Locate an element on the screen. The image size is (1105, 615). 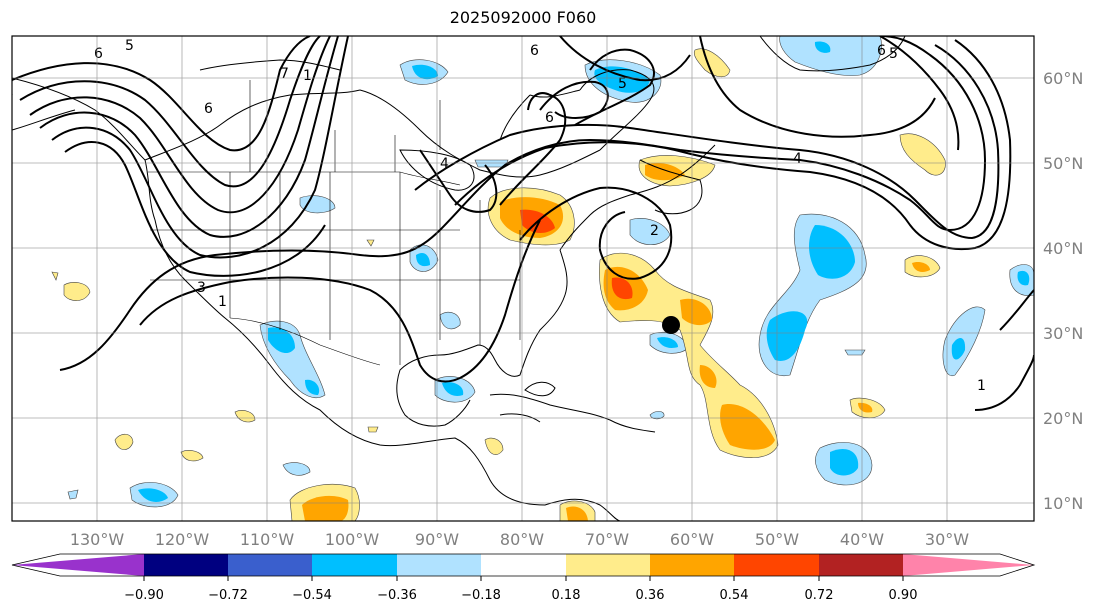
lon-label: 90°W is located at coordinates (437, 539).